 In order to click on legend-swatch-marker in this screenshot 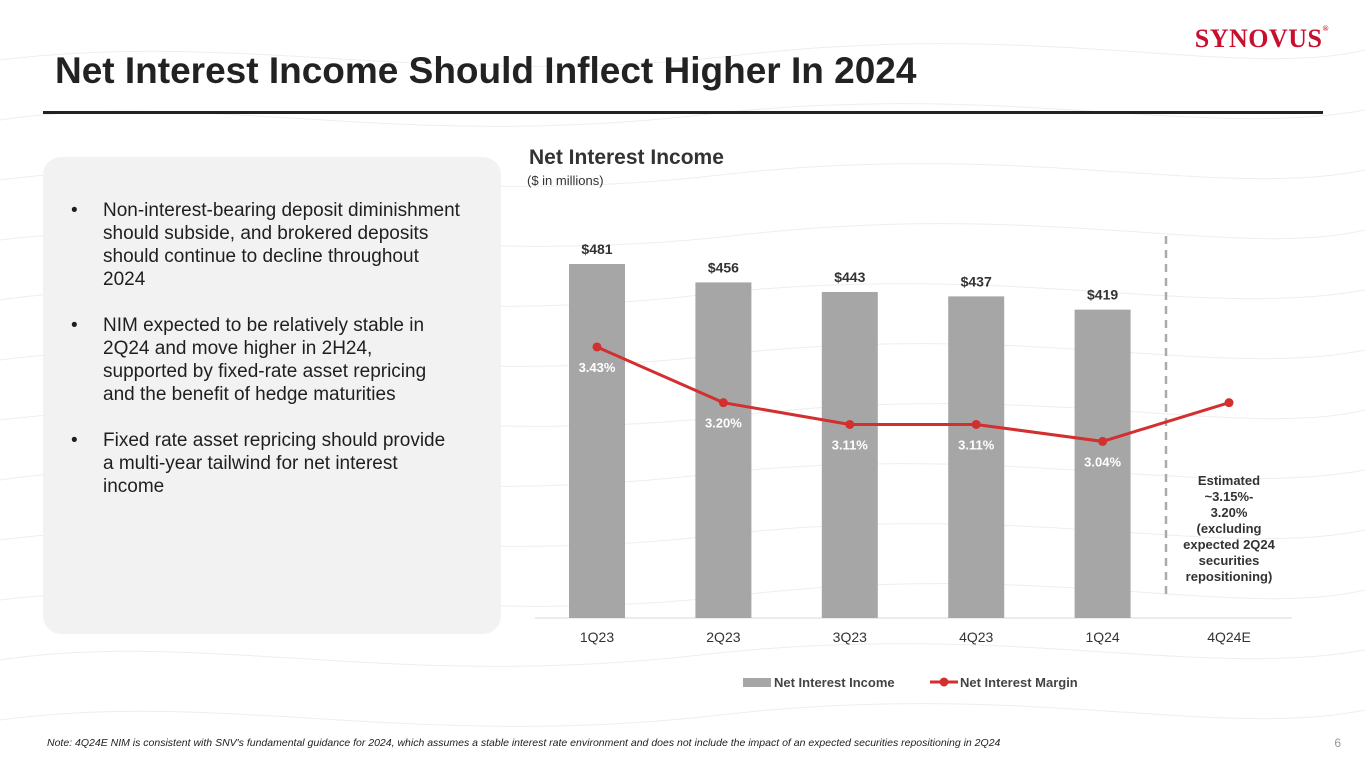, I will do `click(944, 682)`.